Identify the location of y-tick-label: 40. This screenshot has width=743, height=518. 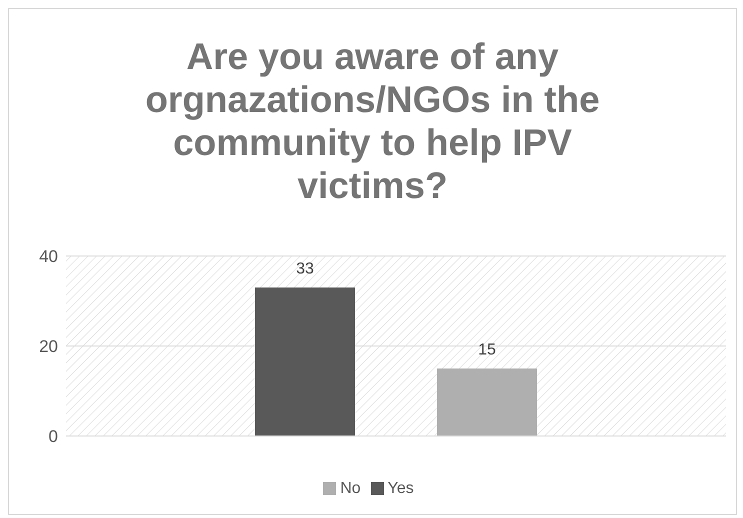
(48, 256).